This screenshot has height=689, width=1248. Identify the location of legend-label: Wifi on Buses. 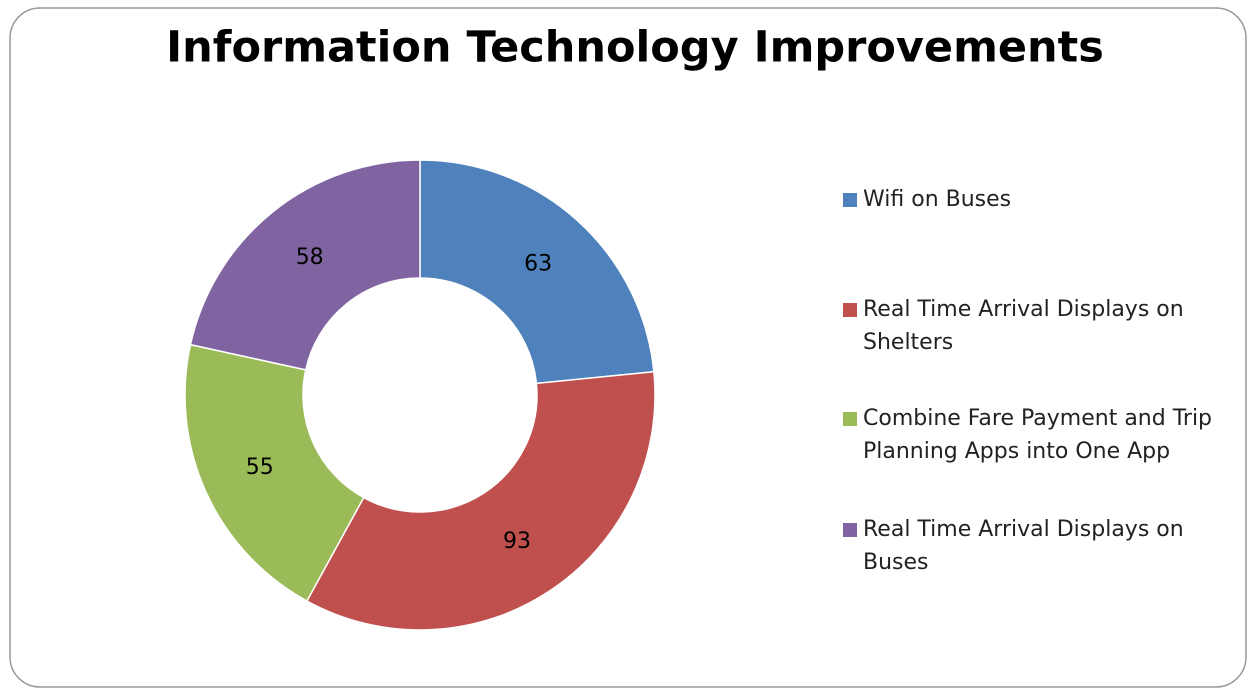
(937, 199).